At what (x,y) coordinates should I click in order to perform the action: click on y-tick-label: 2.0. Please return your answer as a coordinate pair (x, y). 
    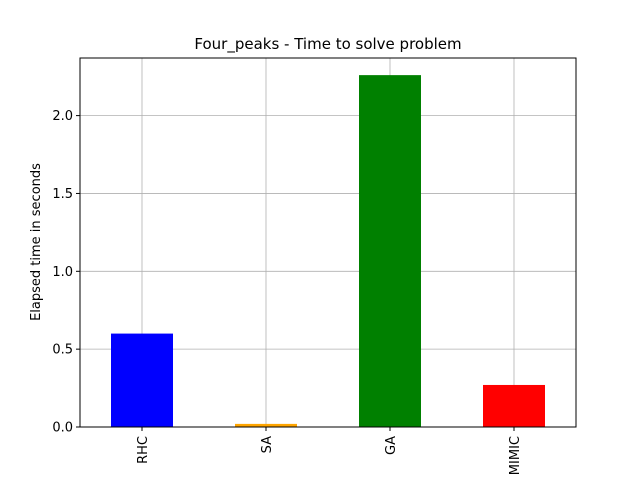
    Looking at the image, I should click on (62, 116).